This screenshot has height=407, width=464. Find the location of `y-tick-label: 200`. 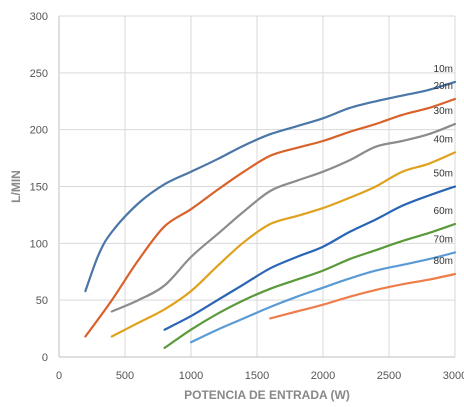

y-tick-label: 200 is located at coordinates (39, 131).